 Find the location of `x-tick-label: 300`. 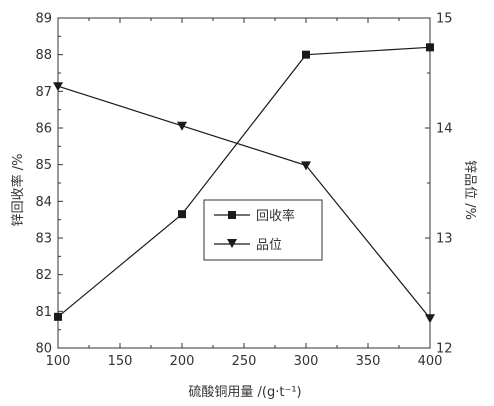

x-tick-label: 300 is located at coordinates (306, 361).